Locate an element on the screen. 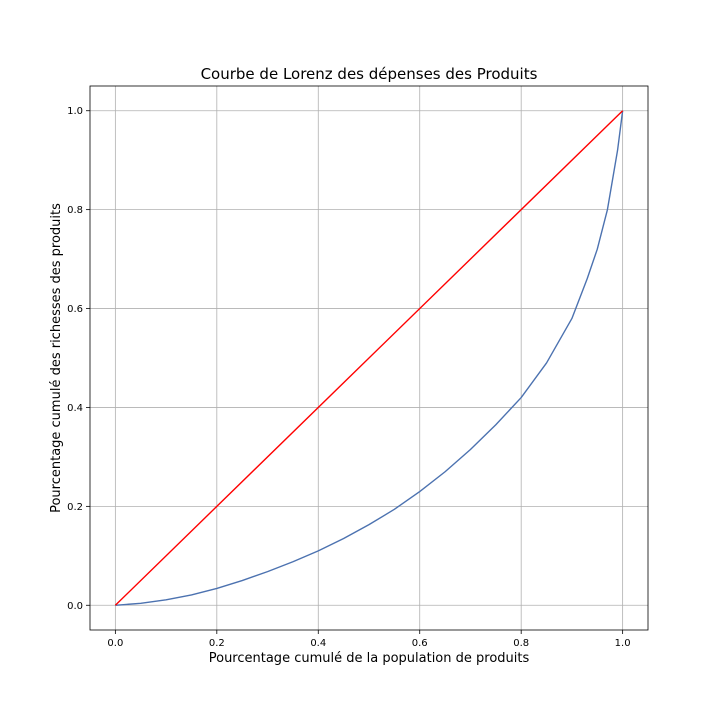 The width and height of the screenshot is (720, 720). y-tick-label: 0.6 is located at coordinates (75, 309).